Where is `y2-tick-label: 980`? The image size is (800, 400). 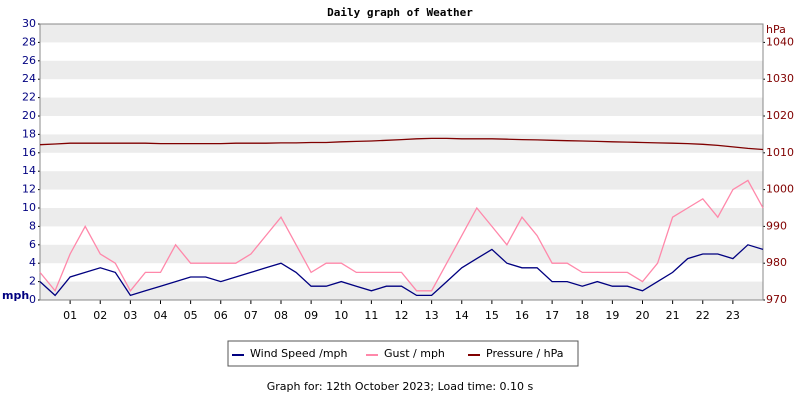
y2-tick-label: 980 is located at coordinates (776, 262).